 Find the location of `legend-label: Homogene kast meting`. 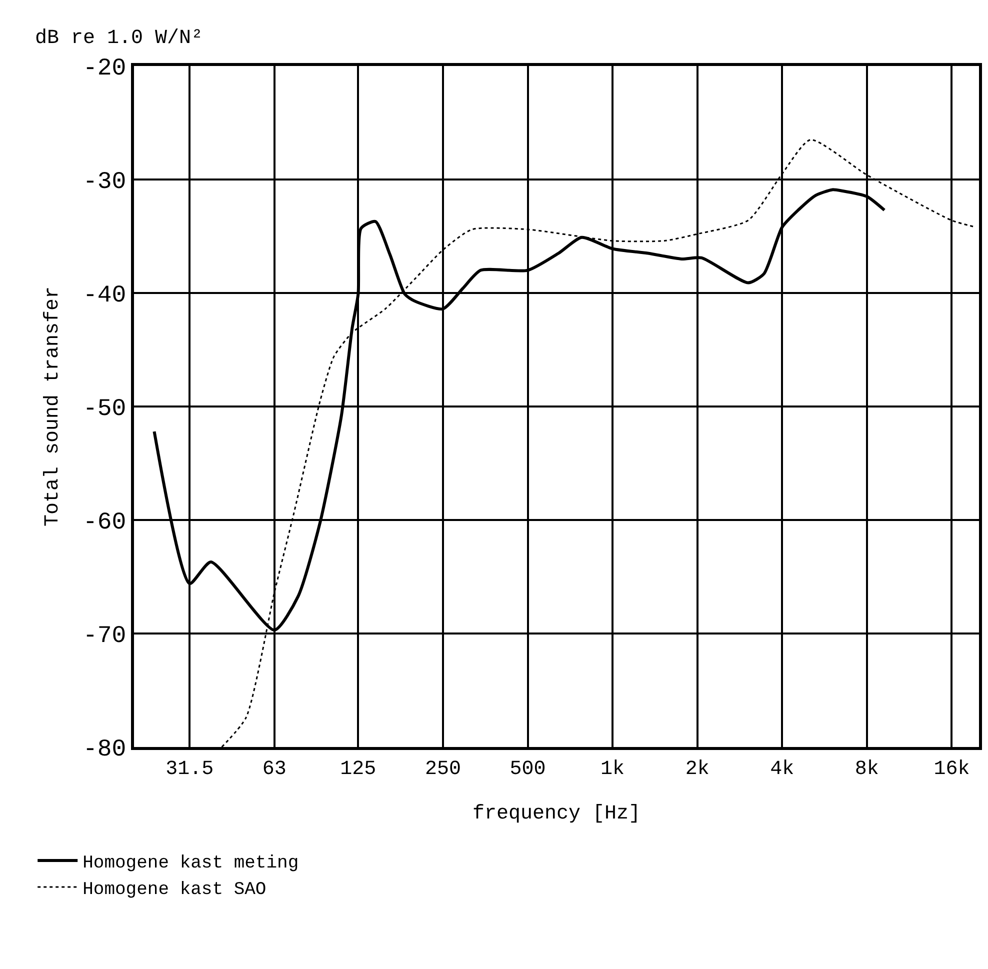

legend-label: Homogene kast meting is located at coordinates (190, 864).